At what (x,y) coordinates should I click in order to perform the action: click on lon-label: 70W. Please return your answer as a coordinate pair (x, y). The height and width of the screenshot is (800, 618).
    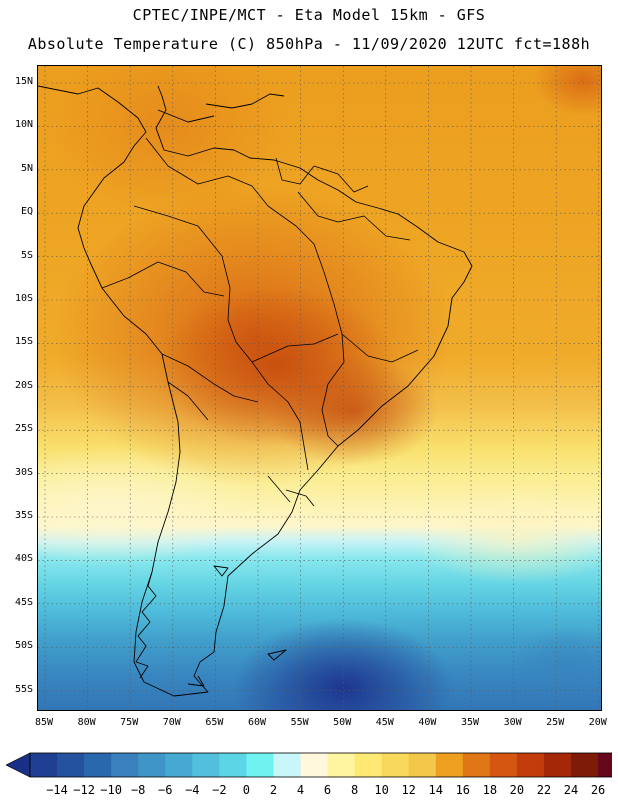
    Looking at the image, I should click on (171, 722).